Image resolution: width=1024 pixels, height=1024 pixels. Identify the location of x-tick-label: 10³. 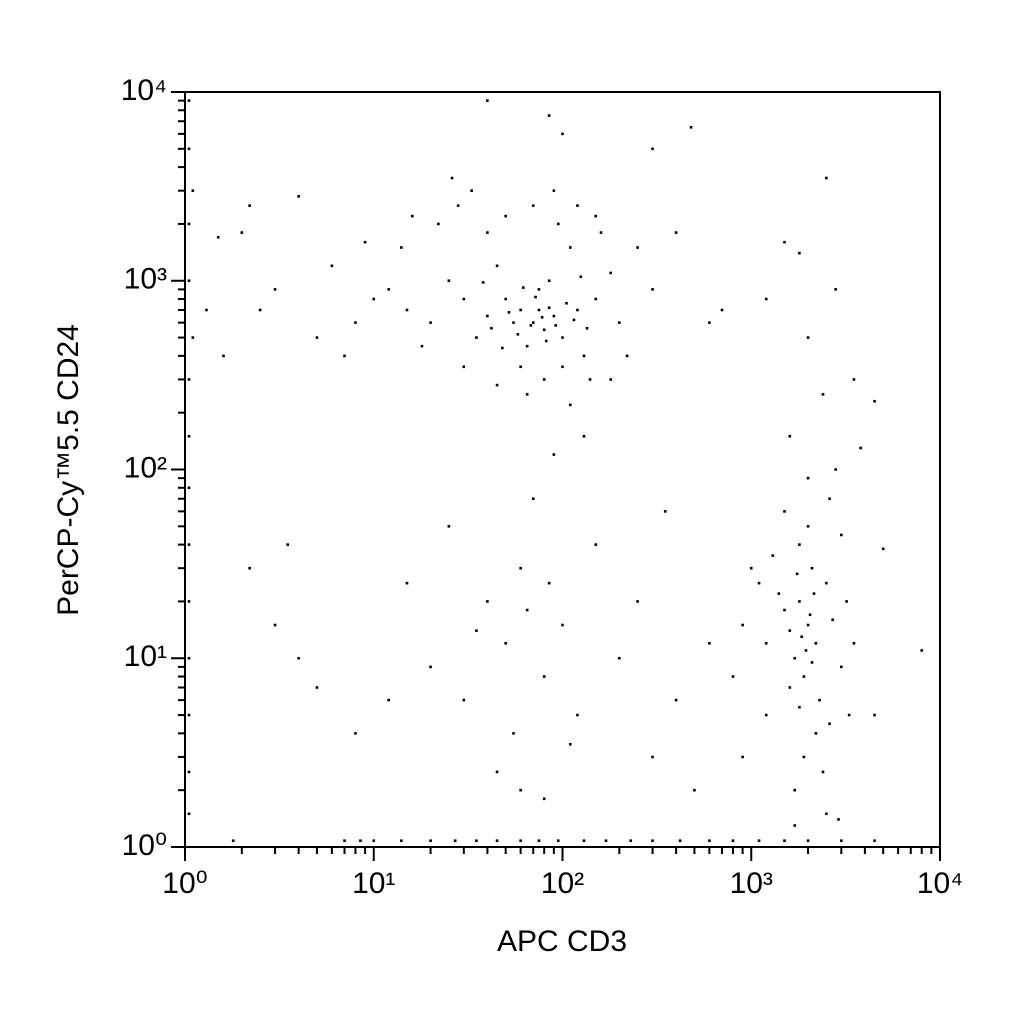
(751, 883).